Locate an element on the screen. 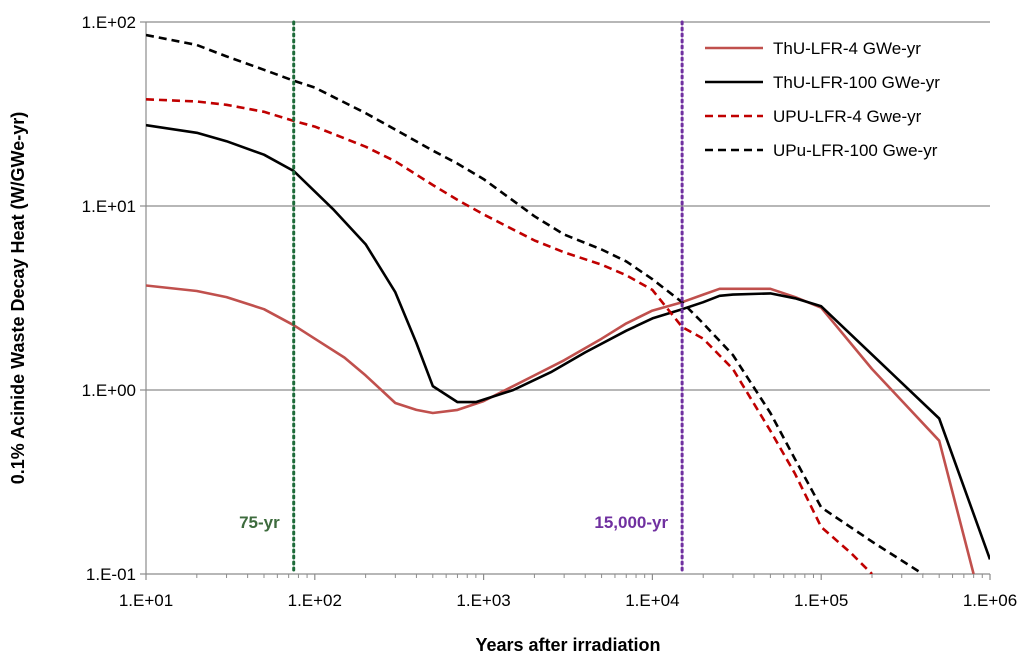  vline-label-2: 15,000-yr is located at coordinates (631, 522).